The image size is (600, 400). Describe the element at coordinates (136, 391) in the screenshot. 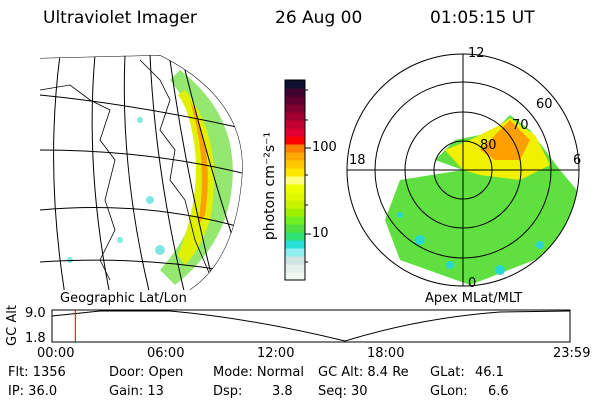

I see `gain-value: Gain: 13` at that location.